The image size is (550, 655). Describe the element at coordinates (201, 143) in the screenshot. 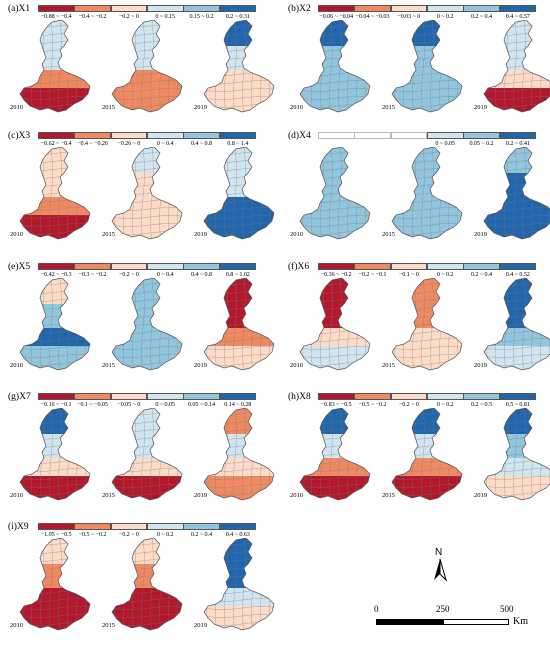

I see `legend-label: 0.4 ~ 0.8` at that location.